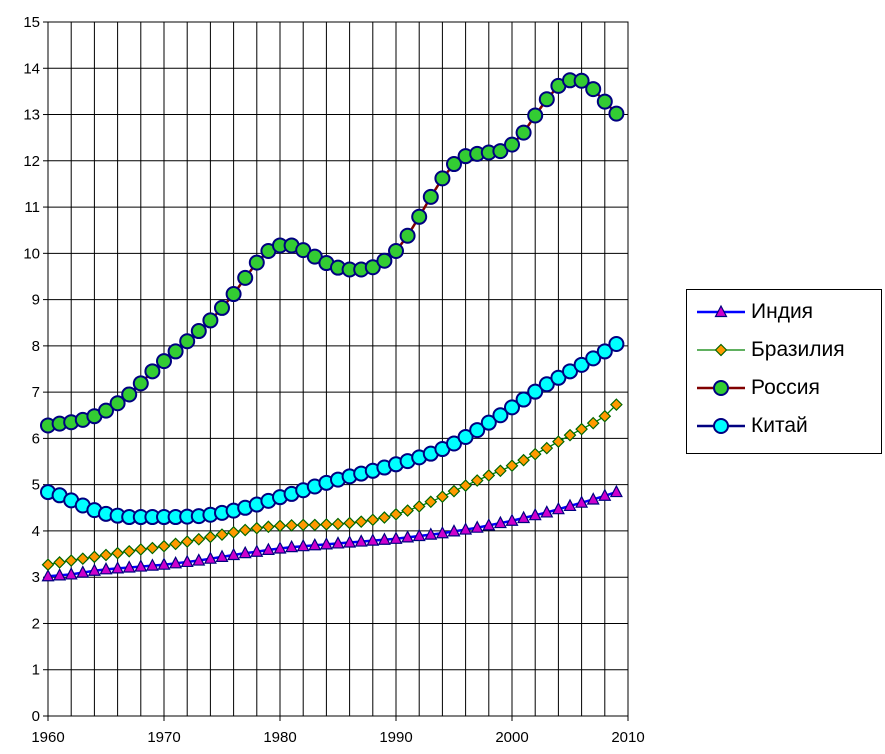 The height and width of the screenshot is (754, 885). What do you see at coordinates (36, 623) in the screenshot?
I see `y-tick-label: 2` at bounding box center [36, 623].